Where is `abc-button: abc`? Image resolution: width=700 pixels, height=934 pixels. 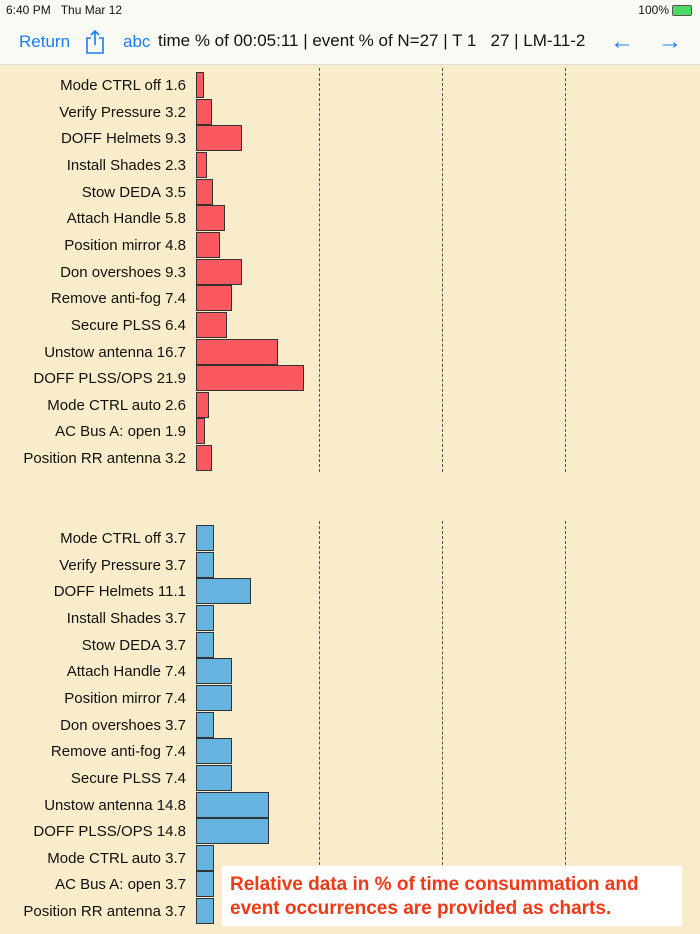 abc-button: abc is located at coordinates (137, 41).